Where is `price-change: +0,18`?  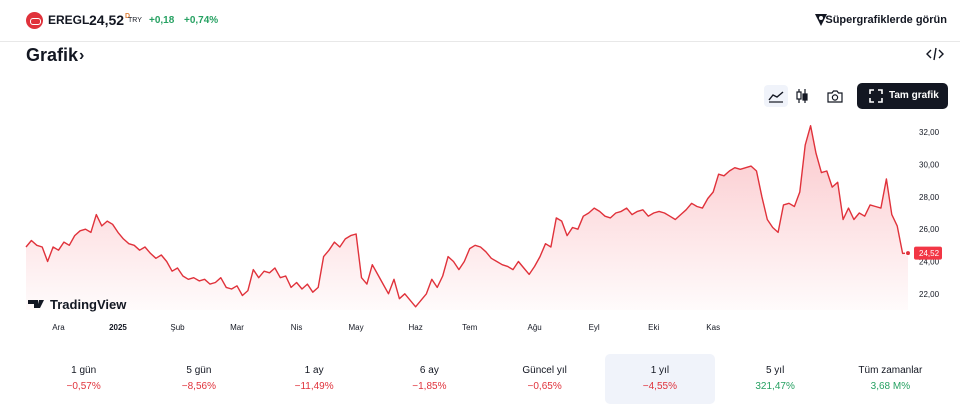 price-change: +0,18 is located at coordinates (162, 20).